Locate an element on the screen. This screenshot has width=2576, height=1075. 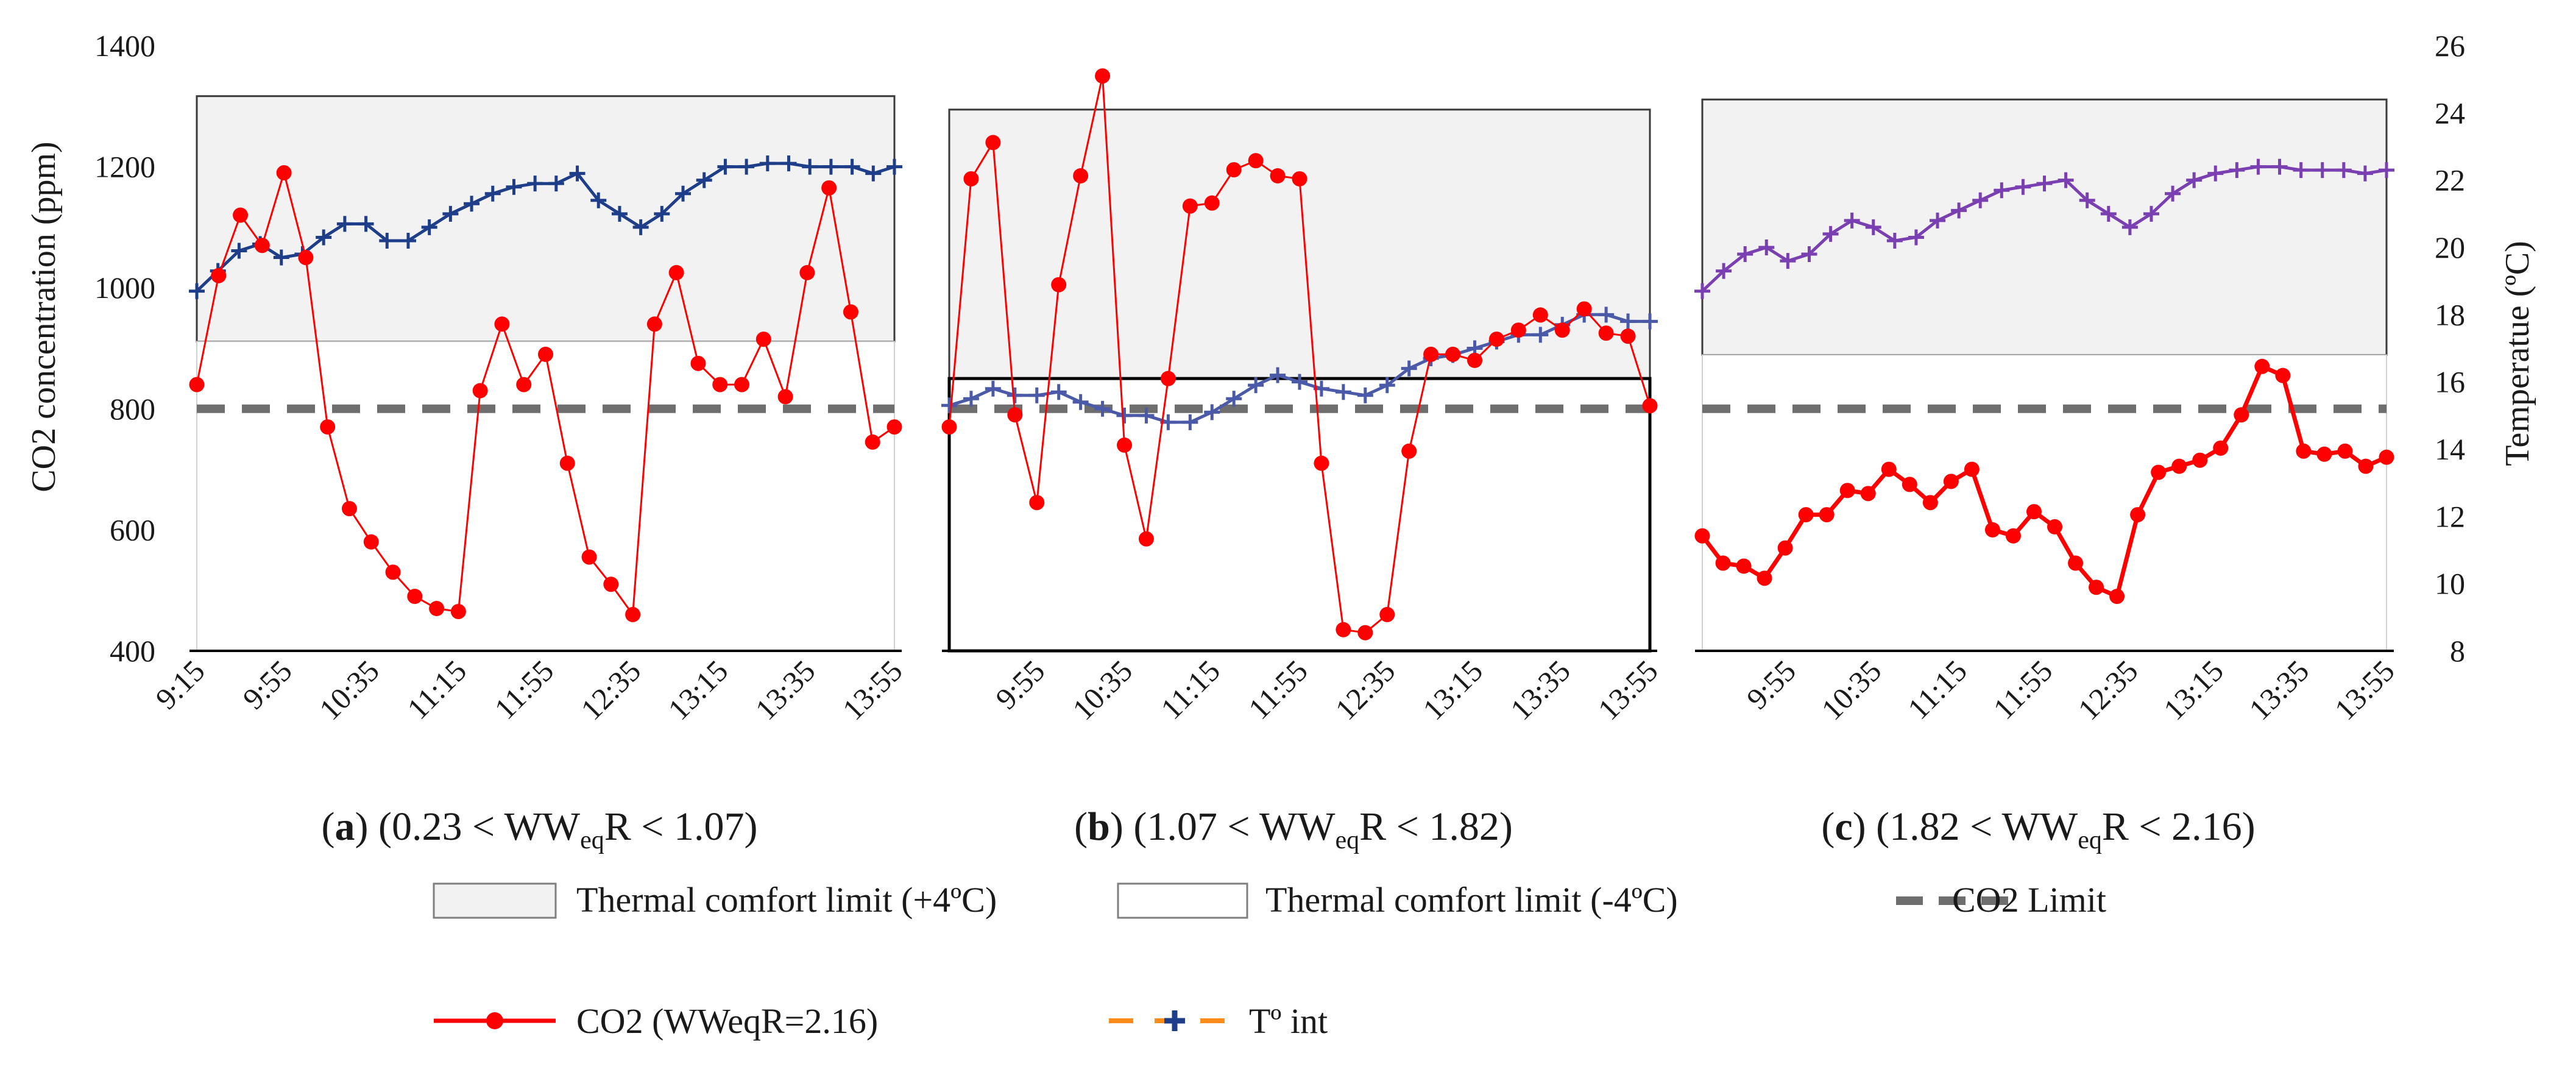
legend-label-co2-series: CO2 (WWeqR=2.16) is located at coordinates (727, 1021).